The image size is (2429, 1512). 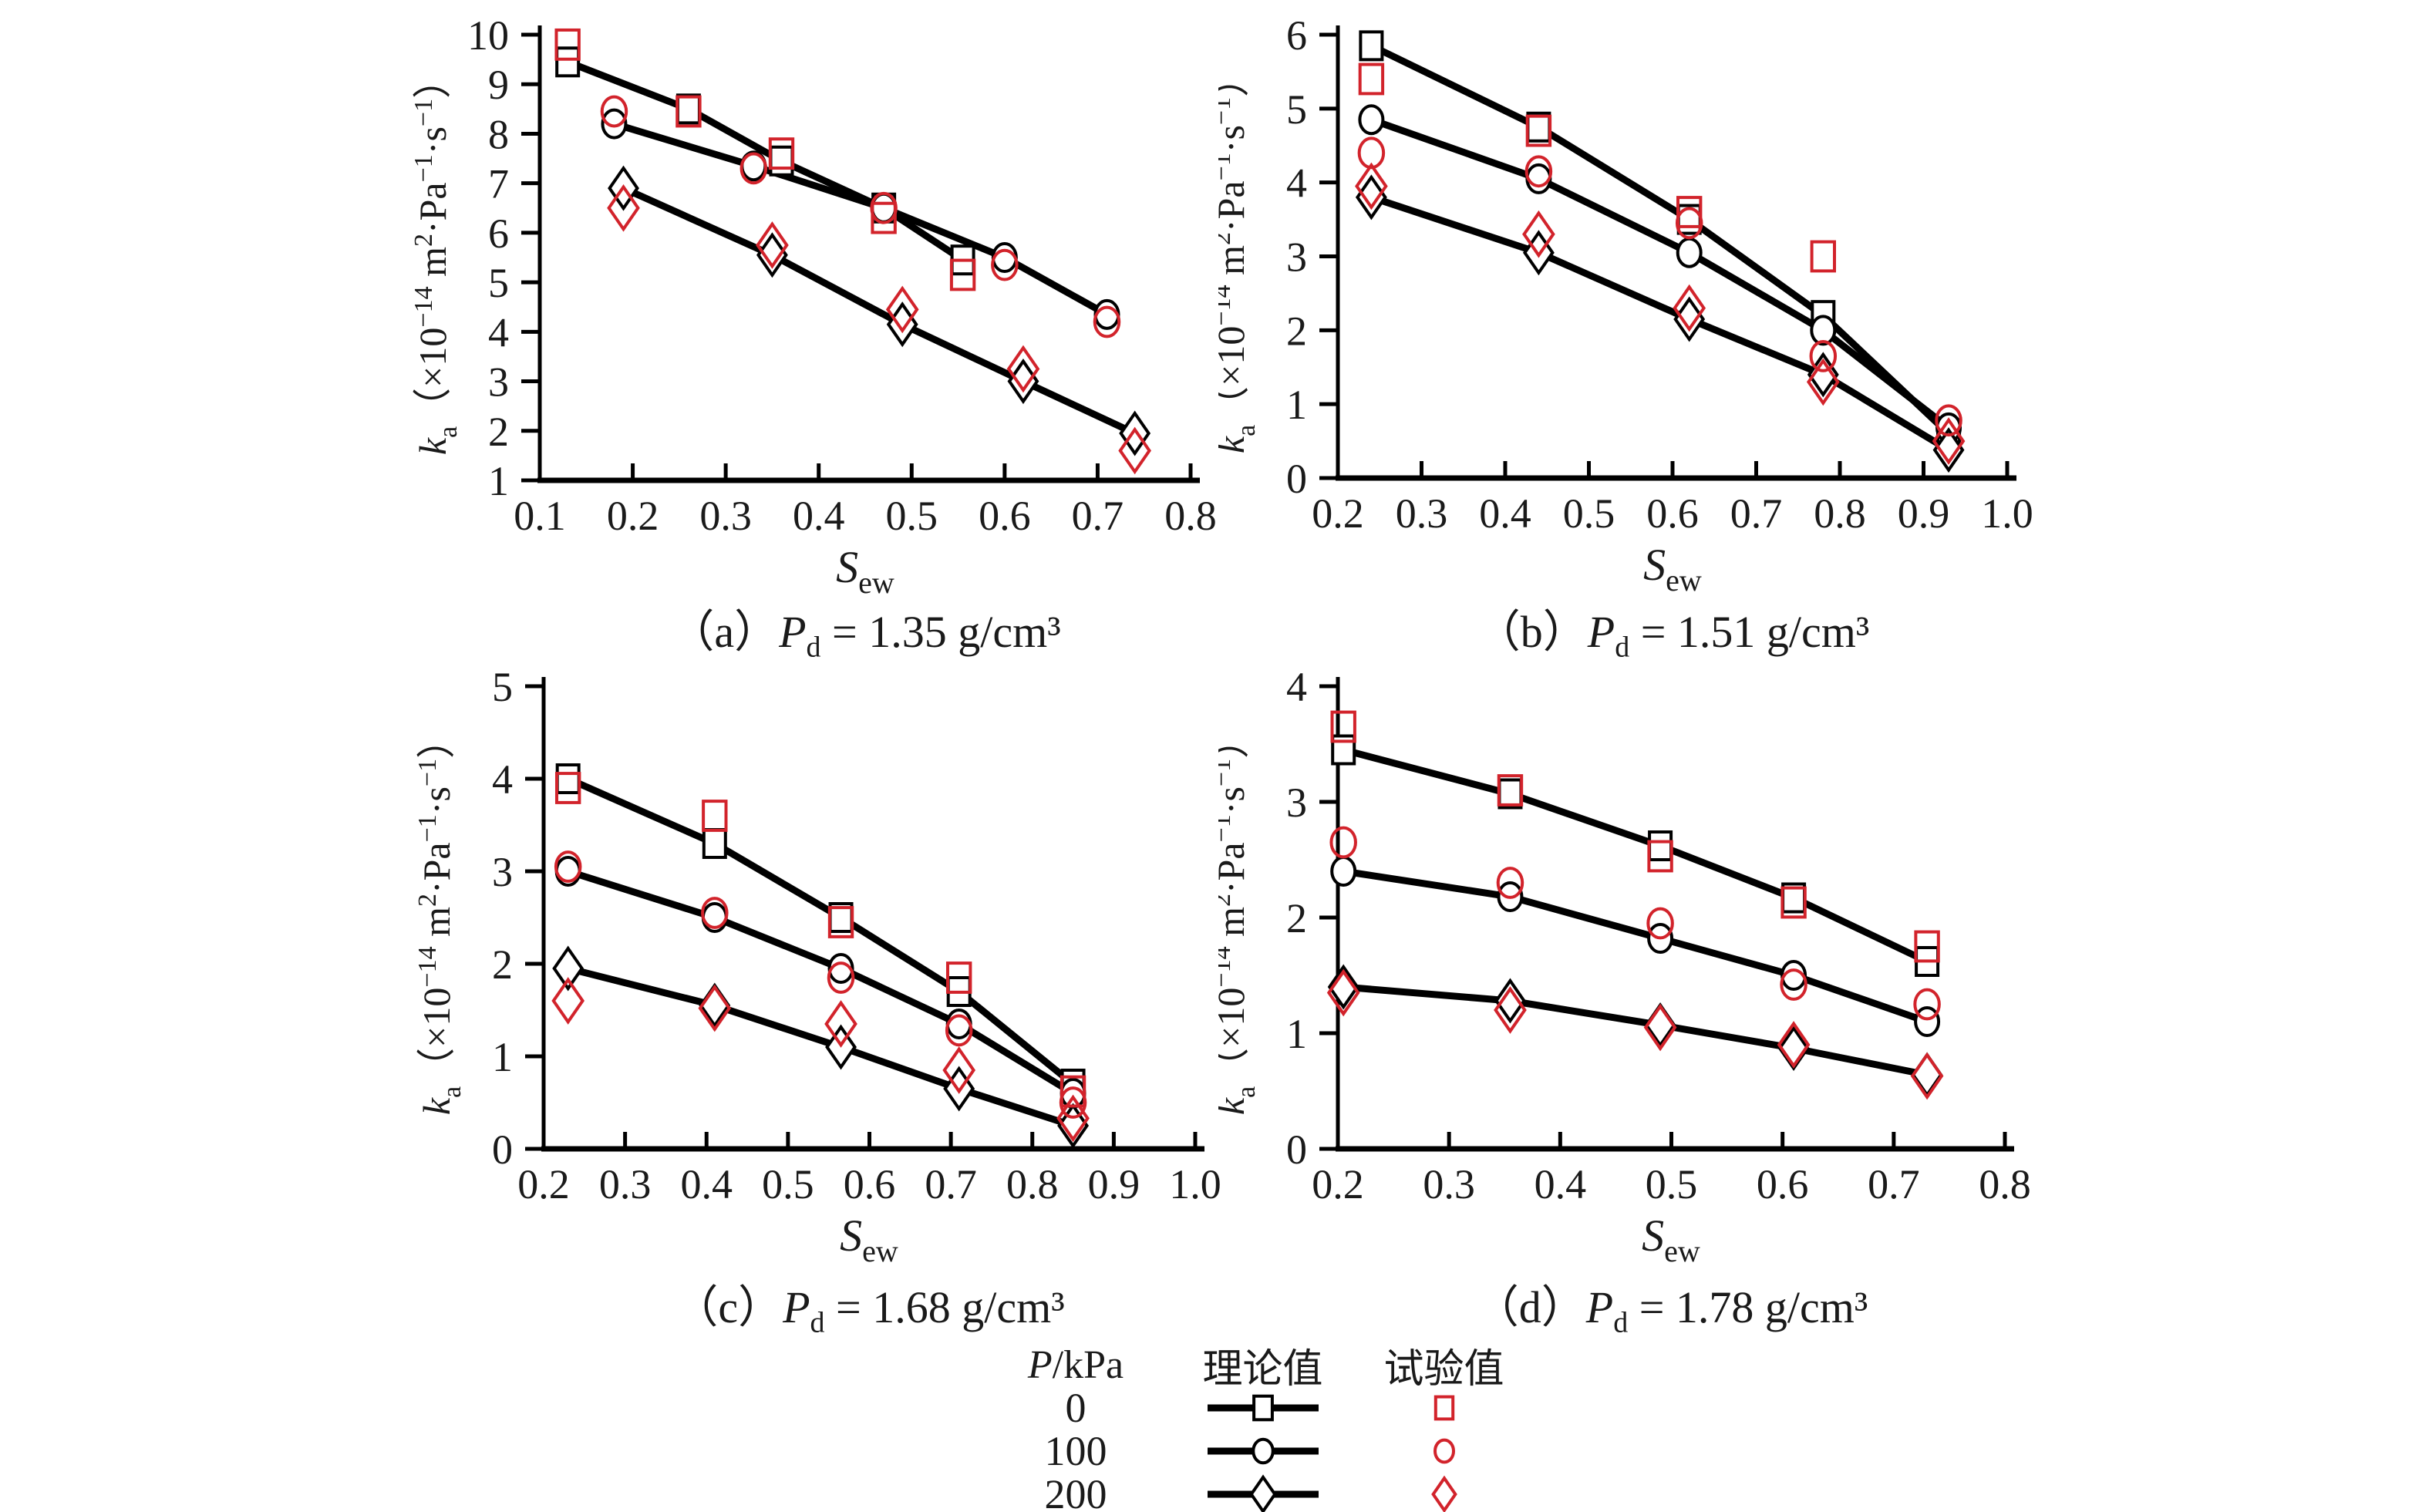 I want to click on legend: P/kPa 理论值 试验值 0 100 200, so click(x=1257, y=1427).